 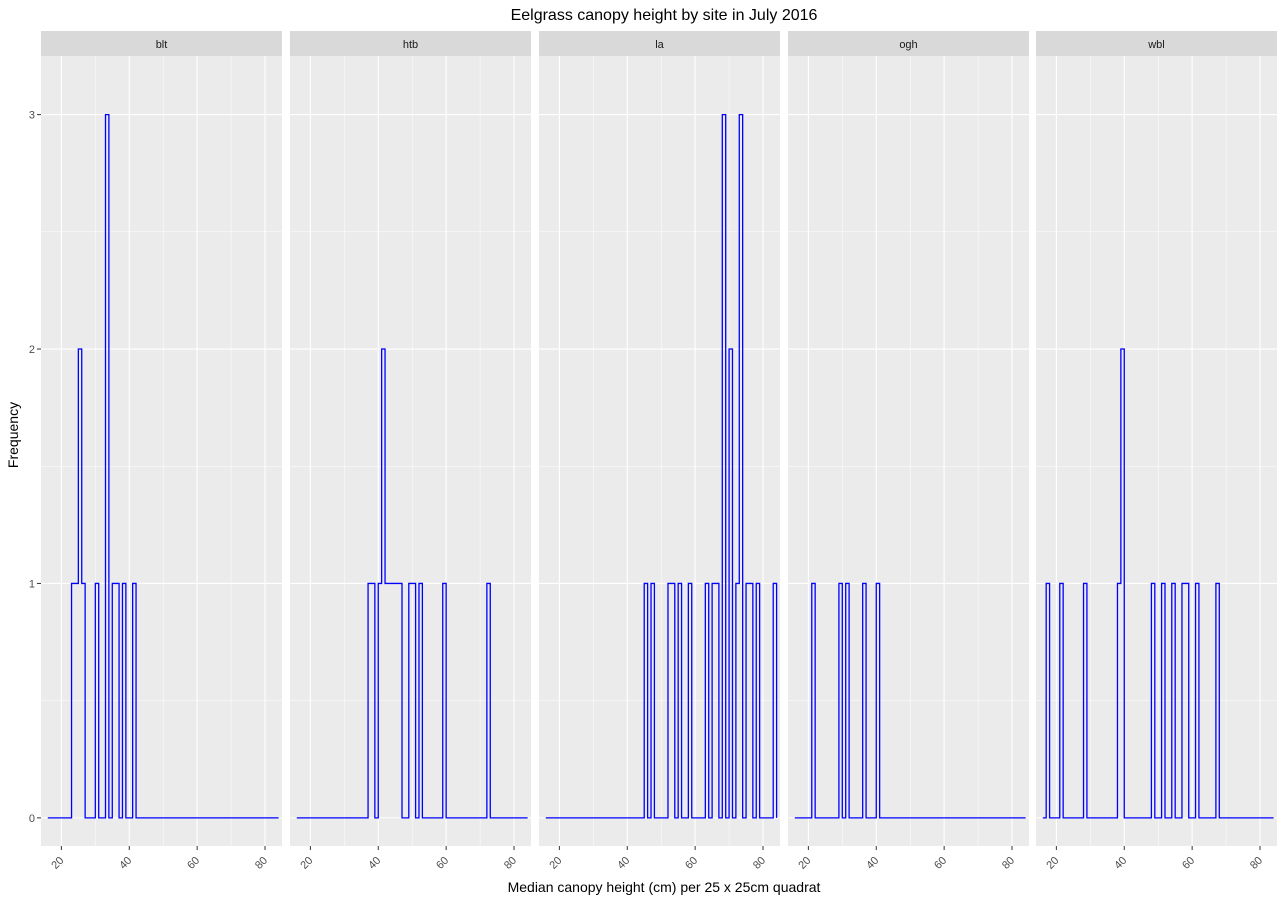 I want to click on y-tick-label: 2, so click(x=32, y=350).